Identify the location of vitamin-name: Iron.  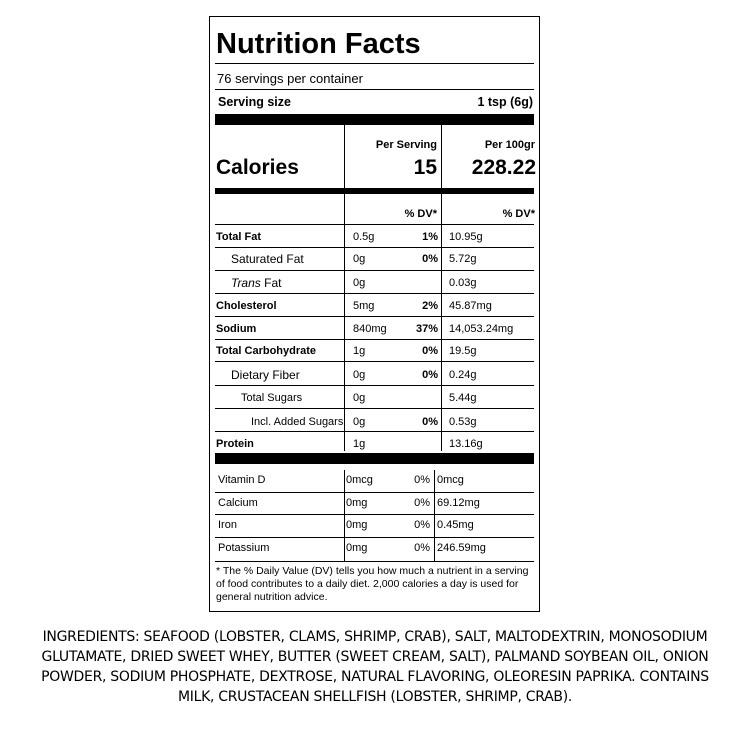
(227, 525).